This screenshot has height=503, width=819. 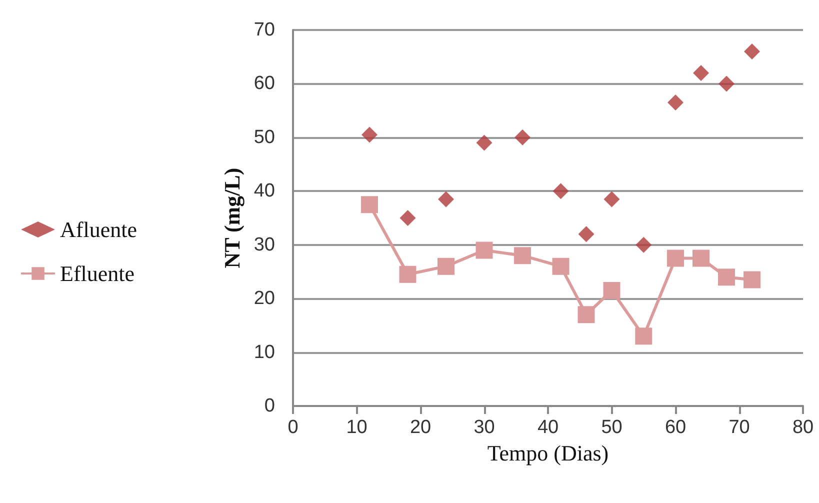 What do you see at coordinates (421, 427) in the screenshot?
I see `x-tick-label: 20` at bounding box center [421, 427].